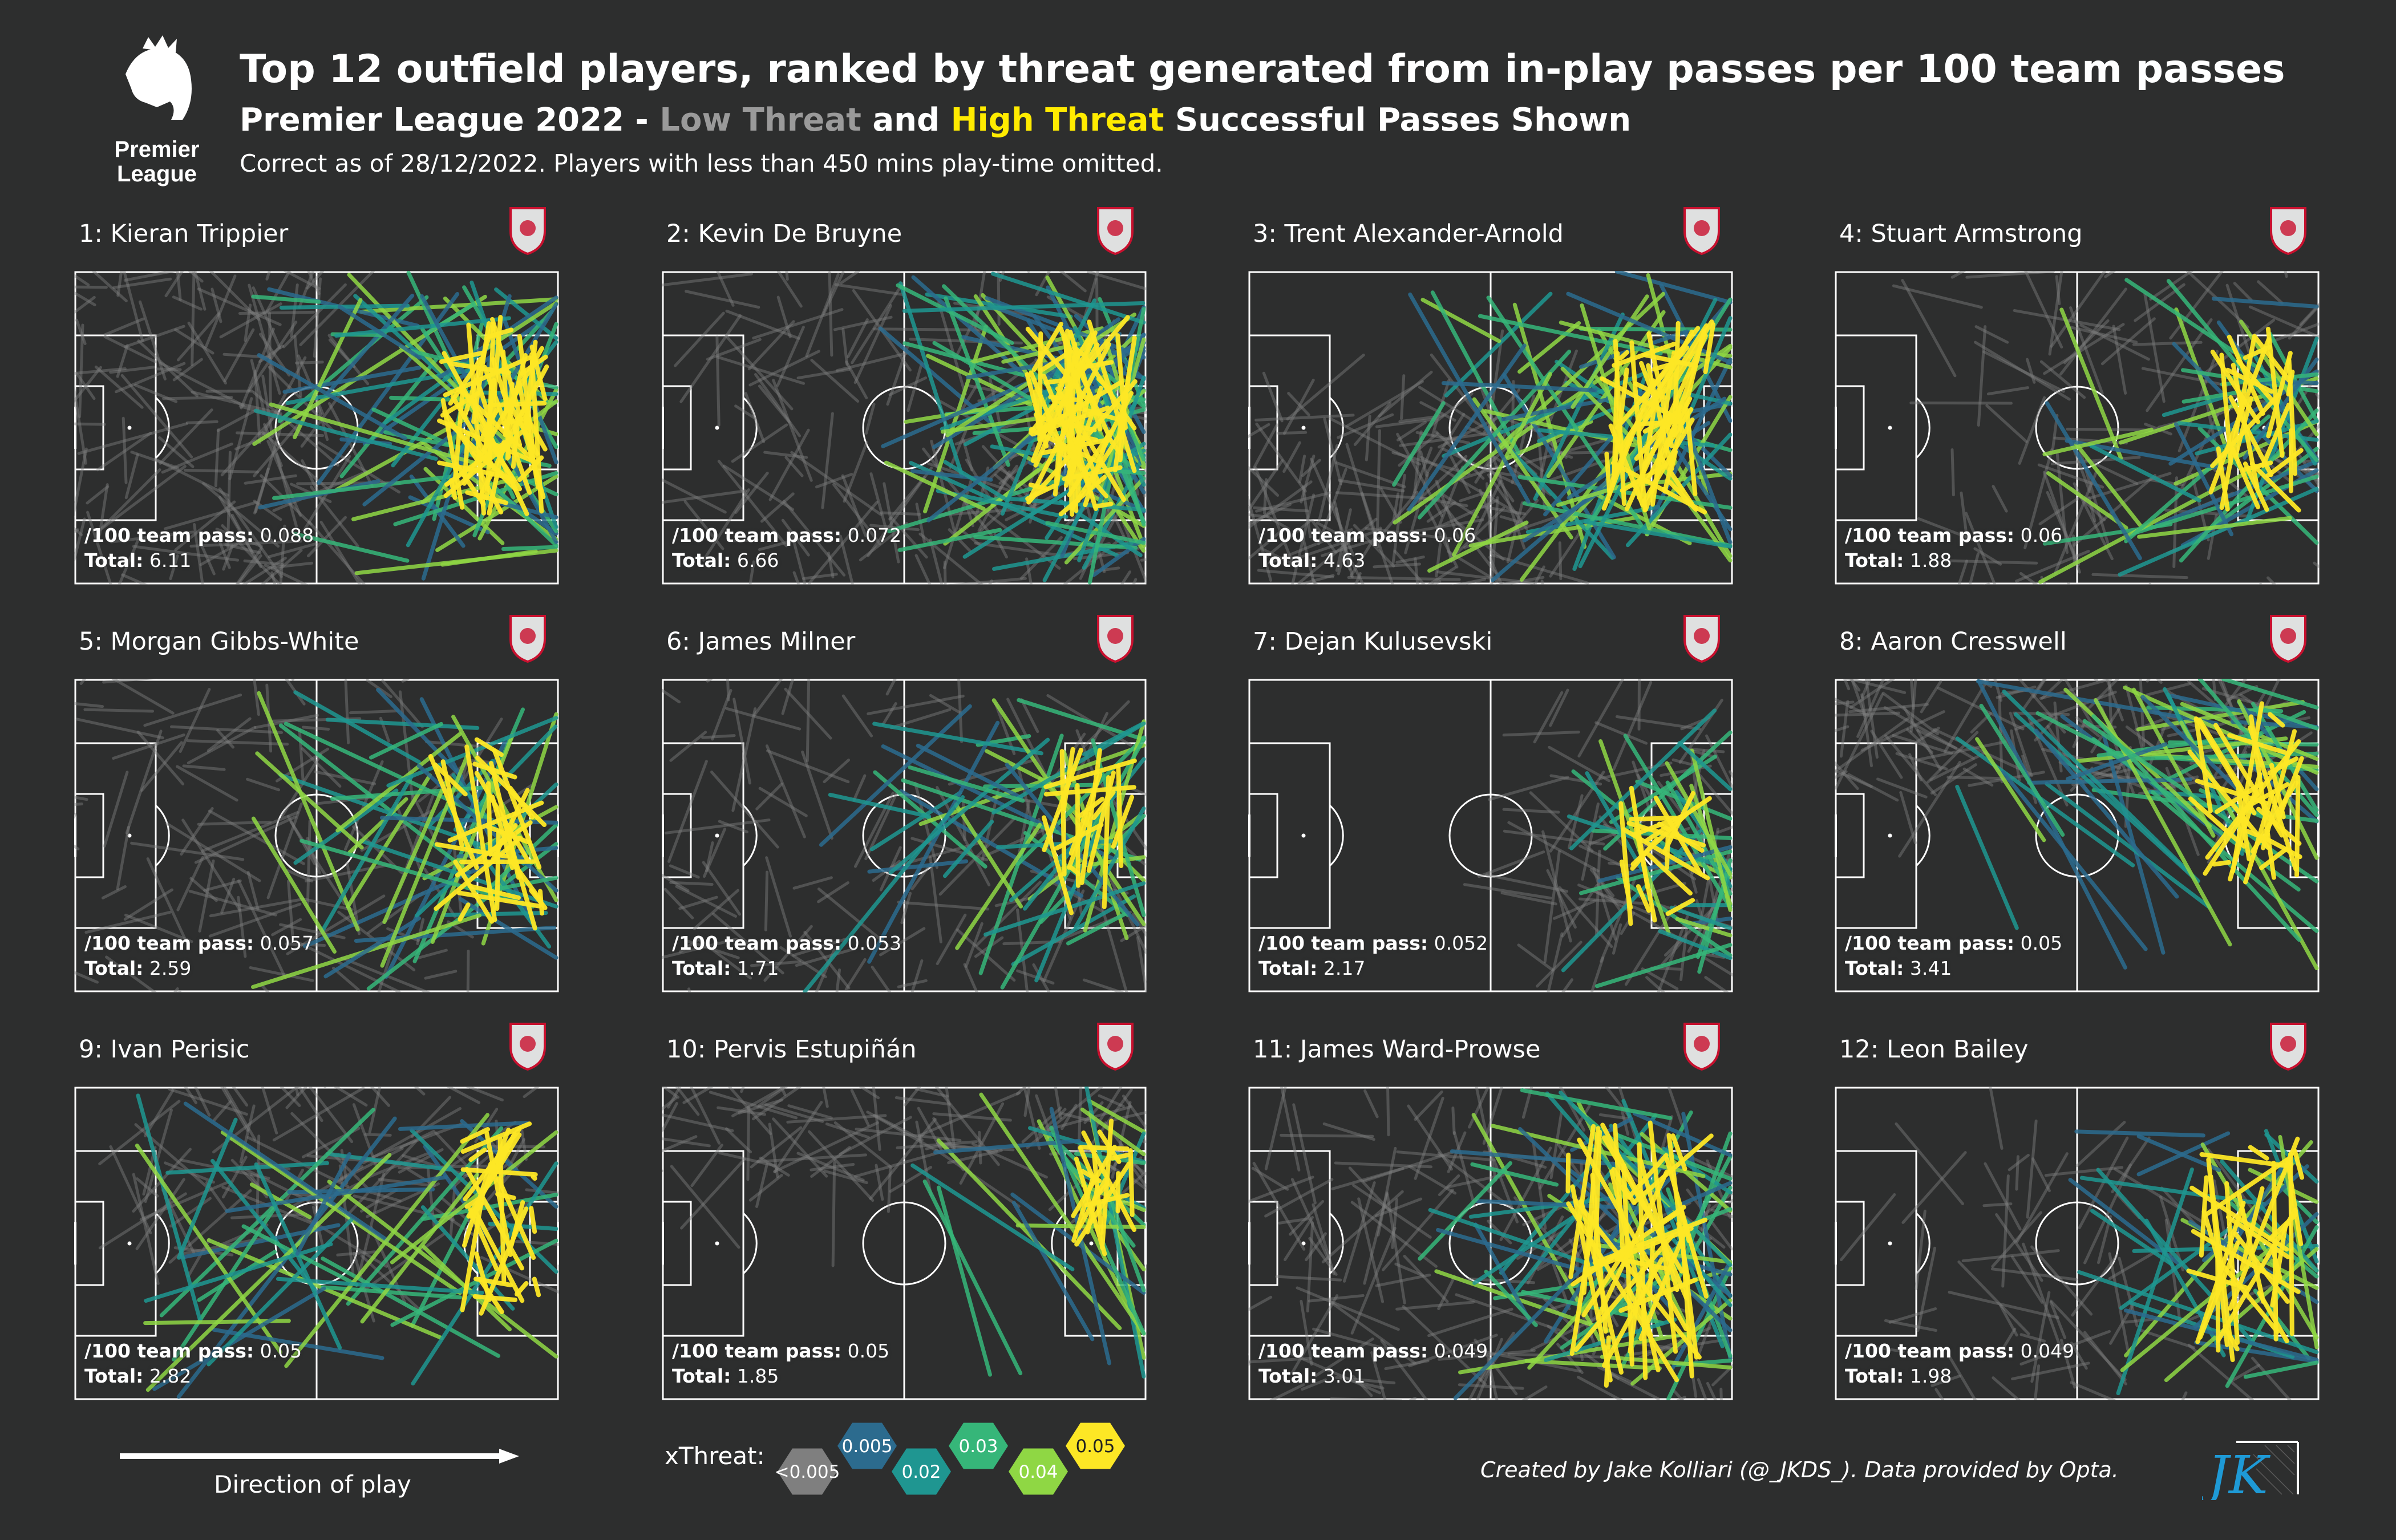 This screenshot has height=1540, width=2396. Describe the element at coordinates (157, 174) in the screenshot. I see `logo-text-2: League` at that location.